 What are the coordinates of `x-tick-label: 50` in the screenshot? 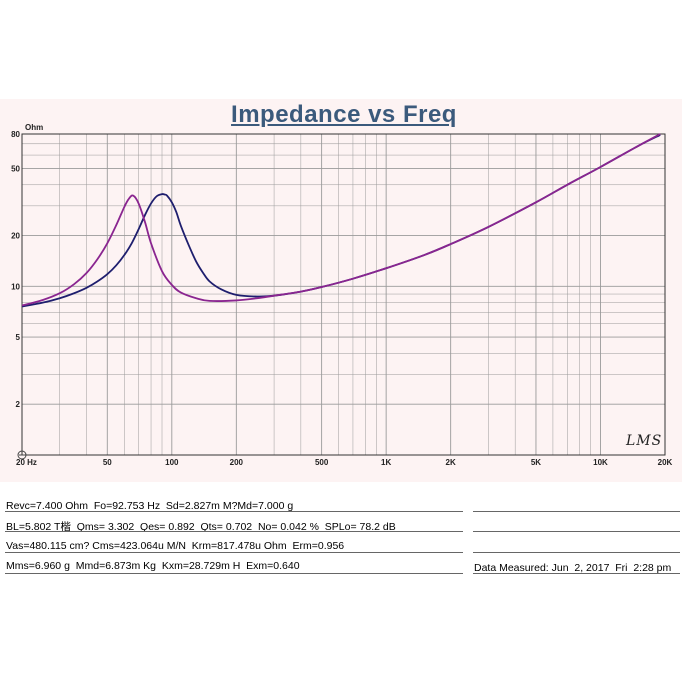 It's located at (107, 462).